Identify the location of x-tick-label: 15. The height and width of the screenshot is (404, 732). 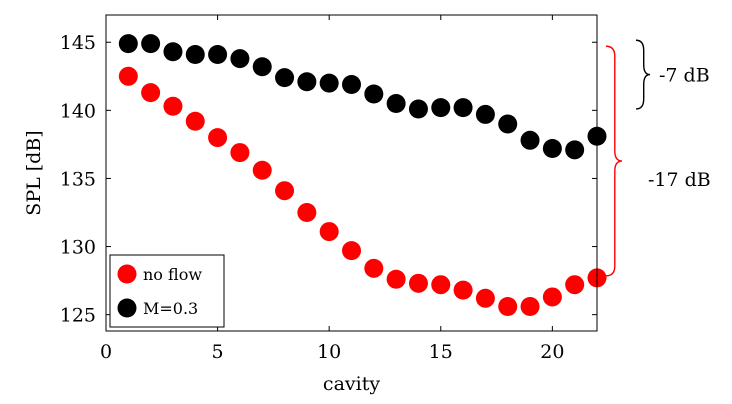
(441, 352).